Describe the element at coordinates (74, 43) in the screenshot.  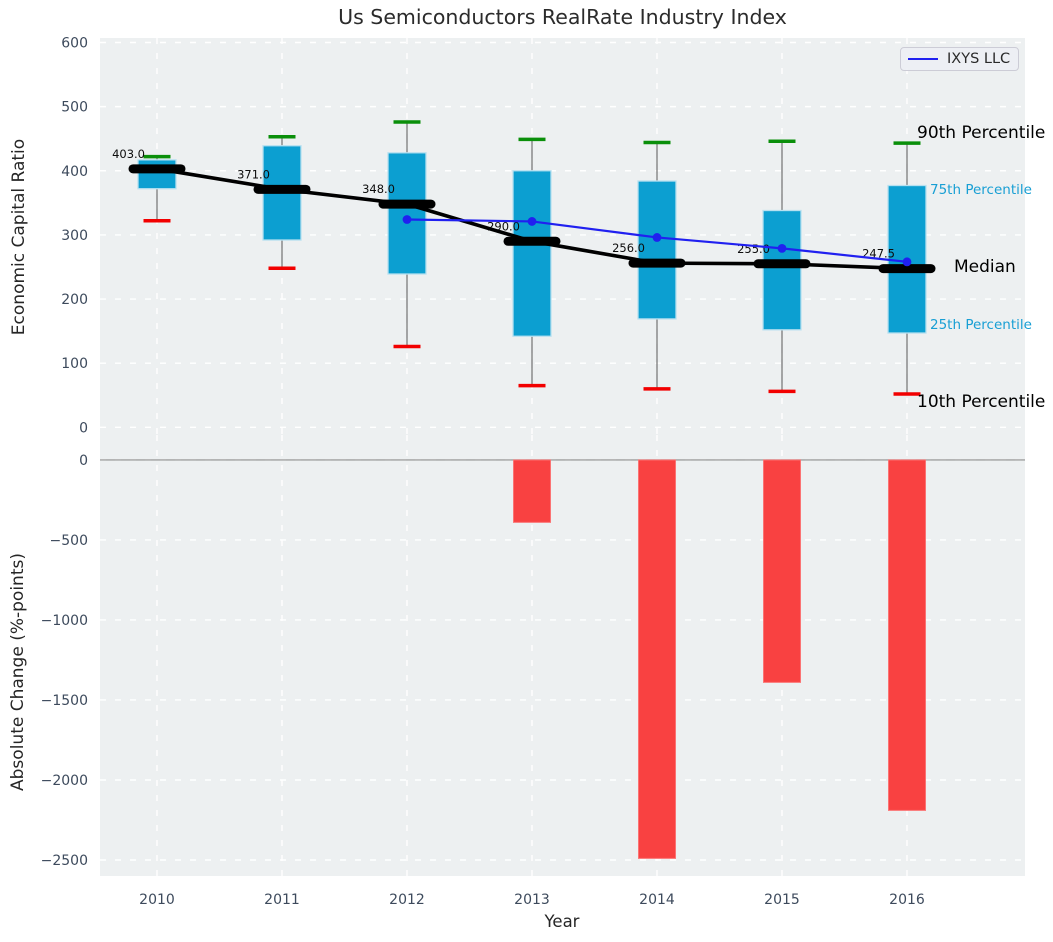
I see `ytick-top-600: 600` at that location.